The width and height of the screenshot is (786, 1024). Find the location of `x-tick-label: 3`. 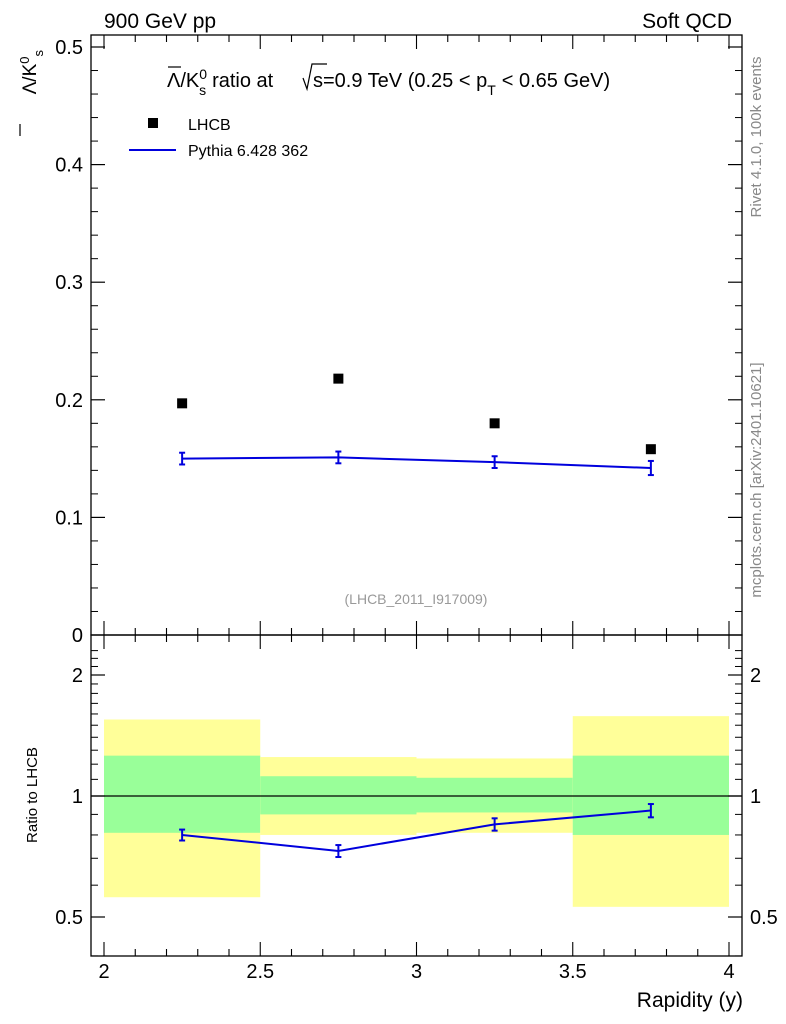

x-tick-label: 3 is located at coordinates (416, 972).